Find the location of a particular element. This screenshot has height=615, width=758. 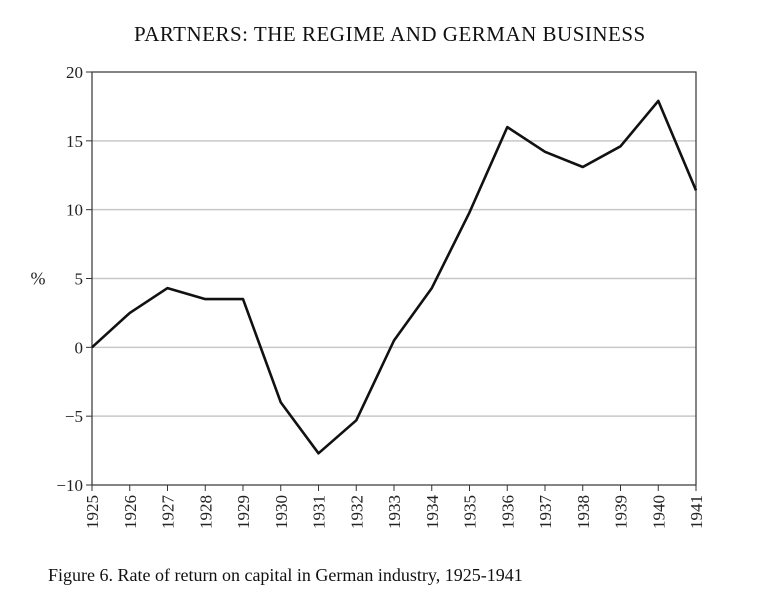

x-tick-label: 1925 is located at coordinates (92, 512).